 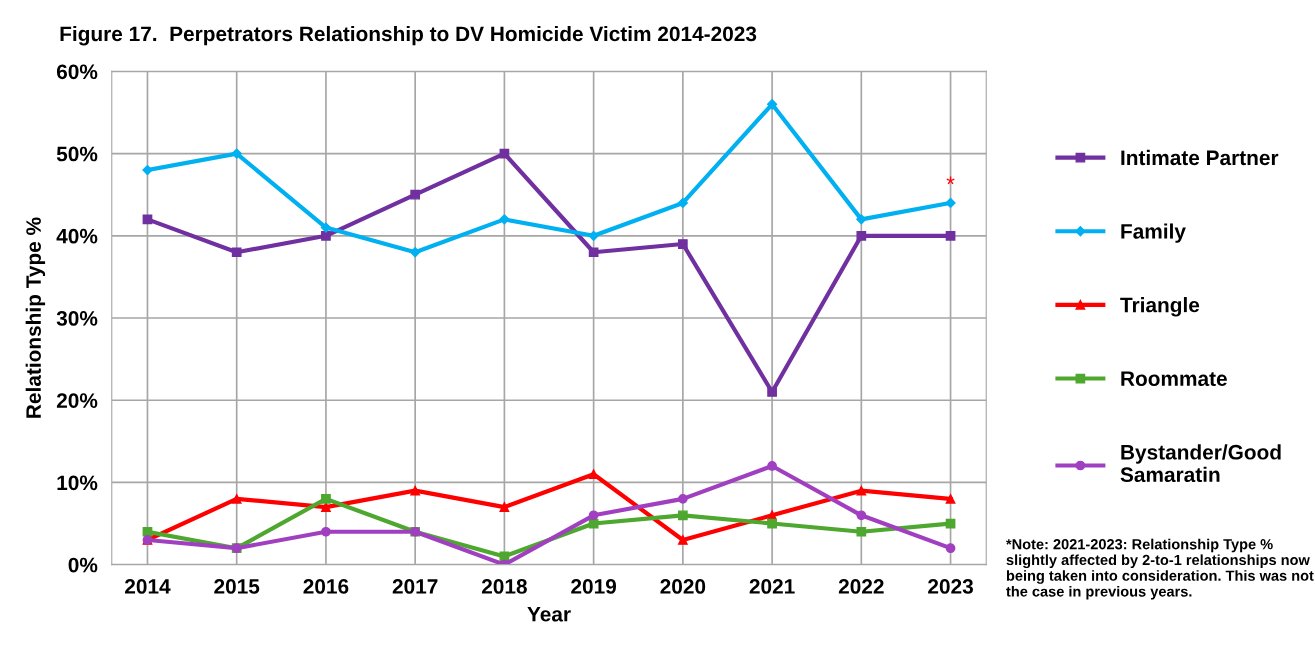 What do you see at coordinates (77, 400) in the screenshot?
I see `y-tick-label: 20%` at bounding box center [77, 400].